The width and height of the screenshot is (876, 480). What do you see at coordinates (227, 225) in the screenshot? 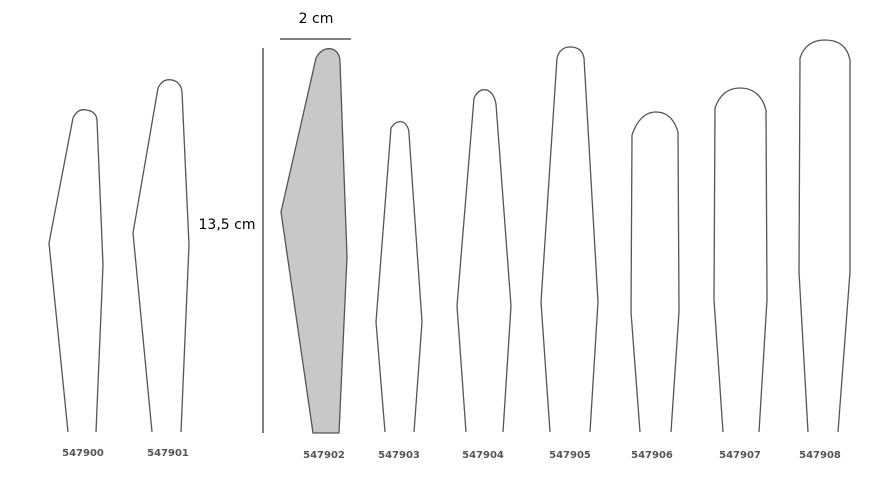
I see `height-label: 13,5 cm` at bounding box center [227, 225].